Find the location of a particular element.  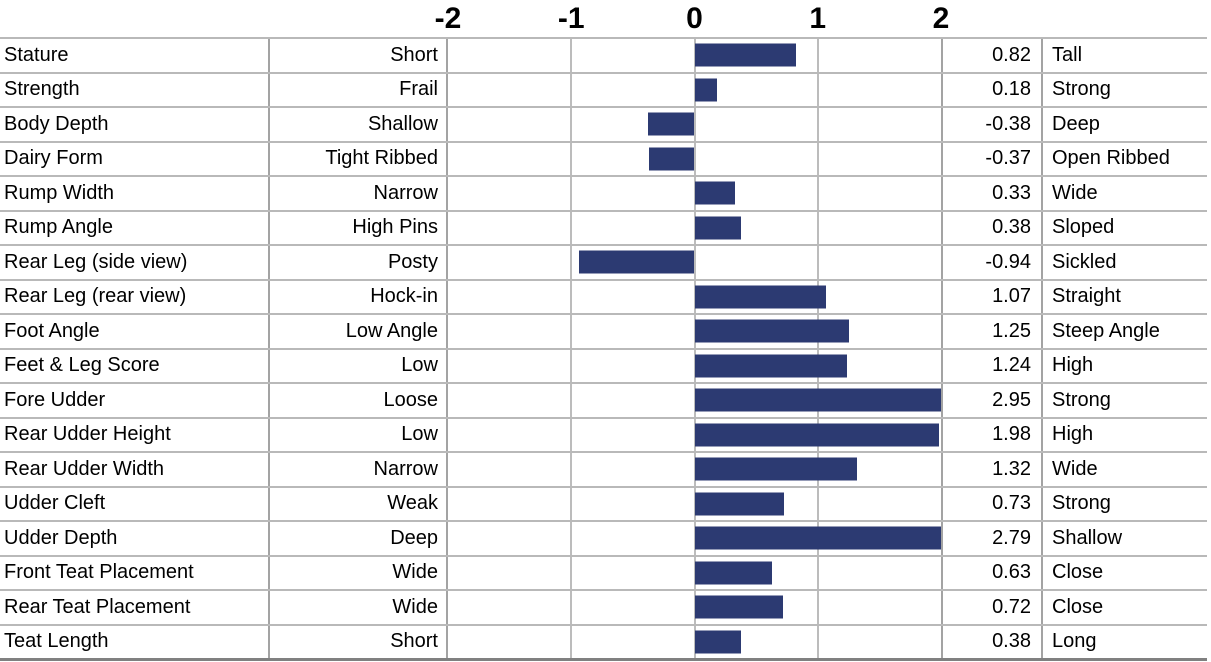

sta-value: 0.73 is located at coordinates (1011, 503).